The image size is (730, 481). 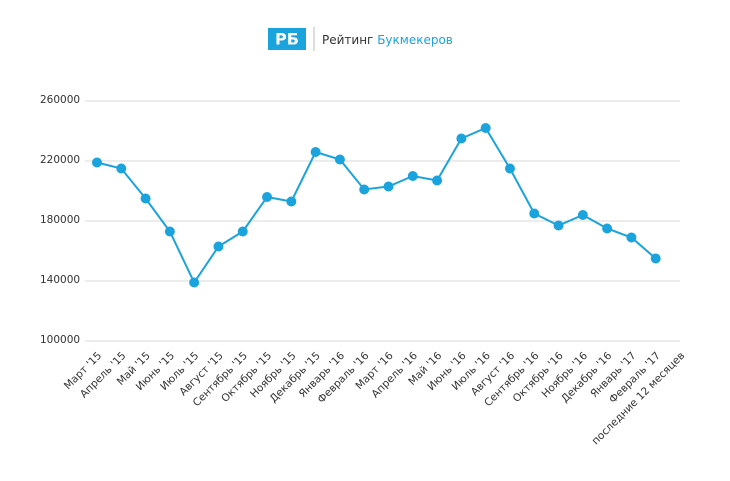 I want to click on y-tick-label: 100000, so click(x=60, y=340).